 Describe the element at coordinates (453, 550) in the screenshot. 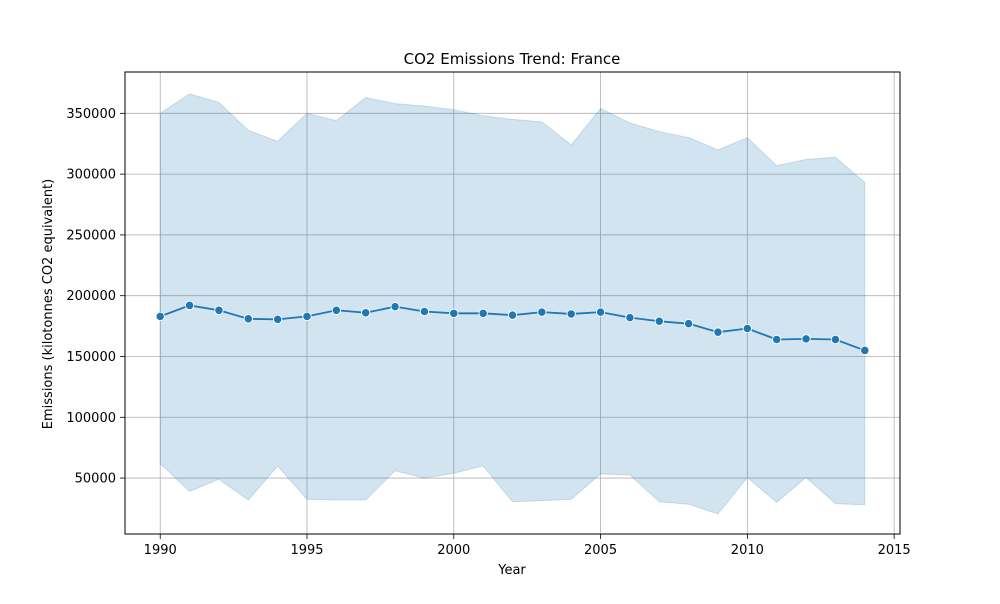

I see `x-tick-label: 2000` at that location.